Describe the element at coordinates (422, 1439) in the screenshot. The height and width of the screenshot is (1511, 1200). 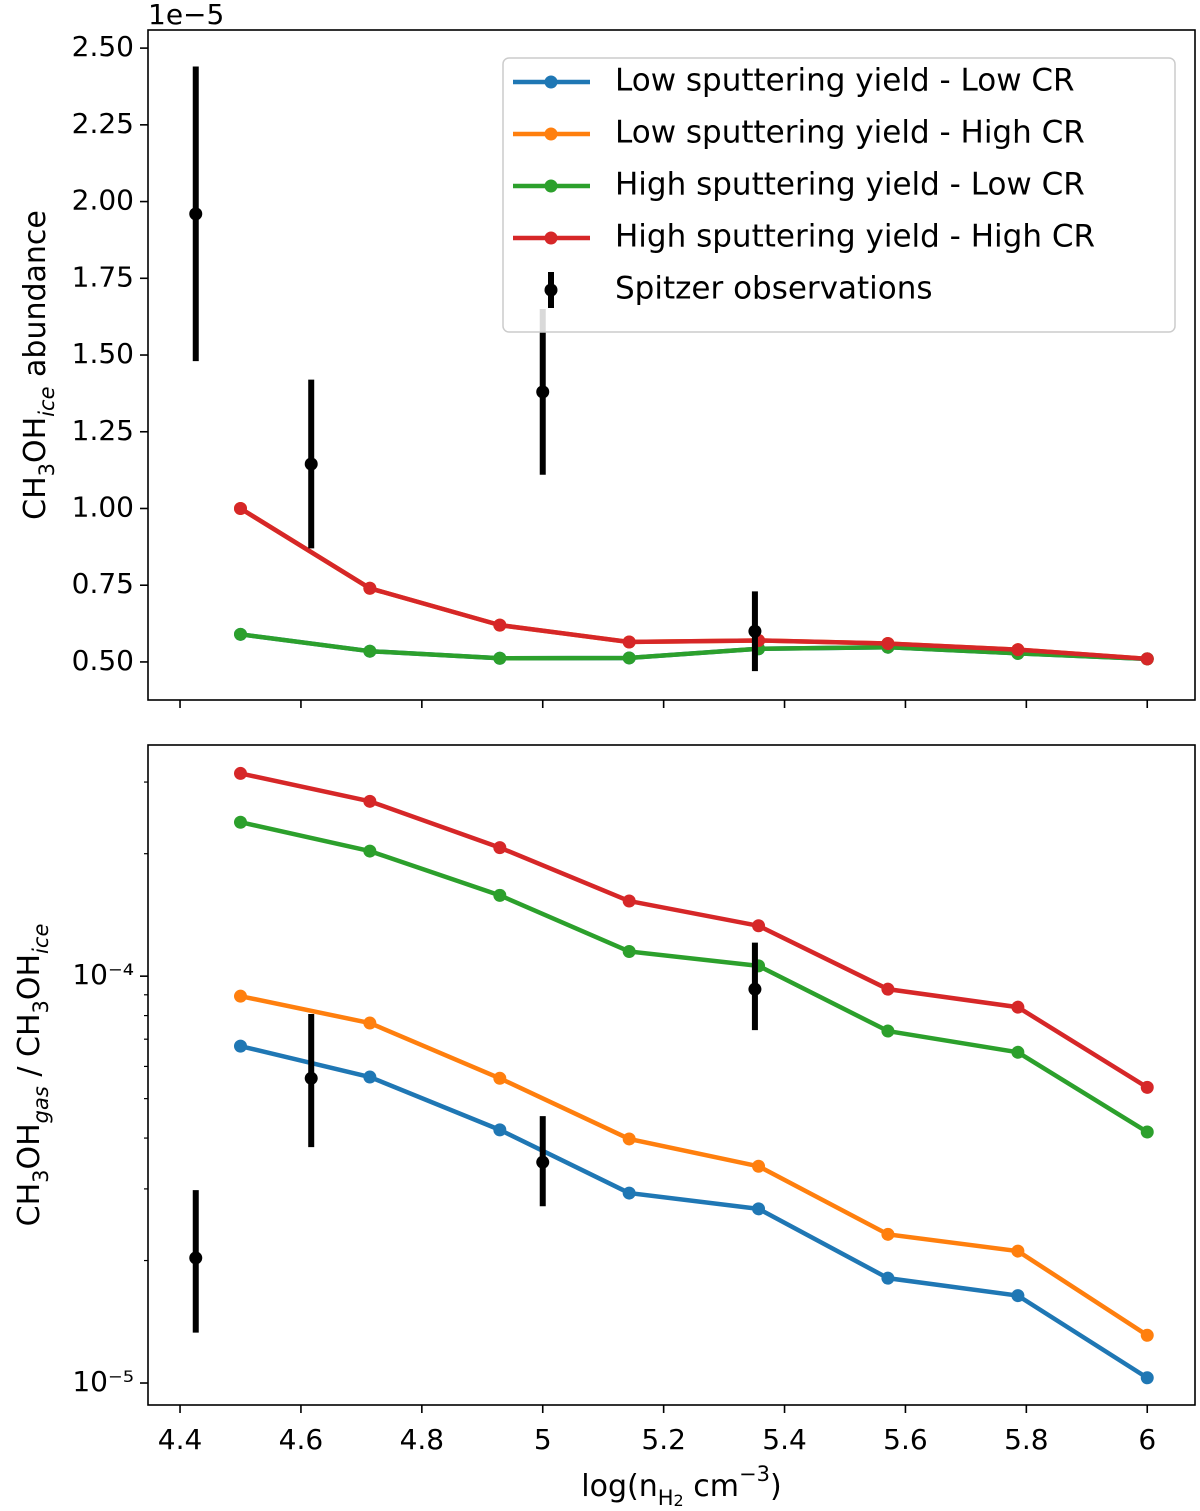
I see `x-tick-label: 4.8` at that location.